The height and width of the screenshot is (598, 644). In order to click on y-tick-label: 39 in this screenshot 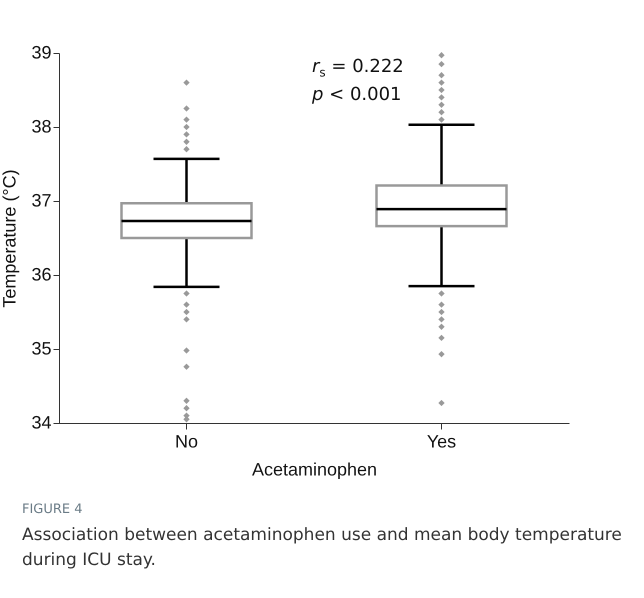, I will do `click(41, 52)`.